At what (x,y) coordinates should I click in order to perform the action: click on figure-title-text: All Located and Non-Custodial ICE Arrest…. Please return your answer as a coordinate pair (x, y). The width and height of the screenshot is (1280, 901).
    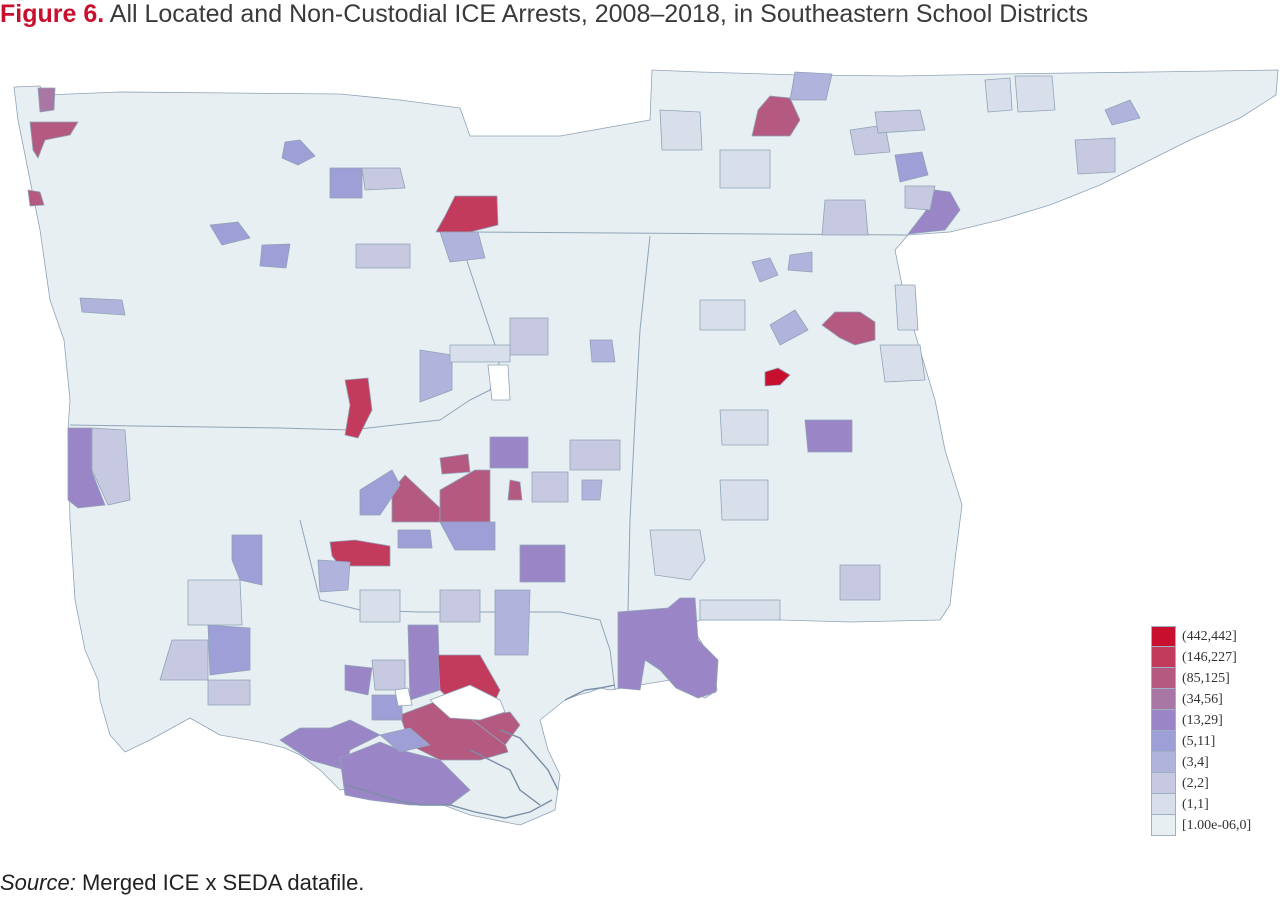
    Looking at the image, I should click on (599, 14).